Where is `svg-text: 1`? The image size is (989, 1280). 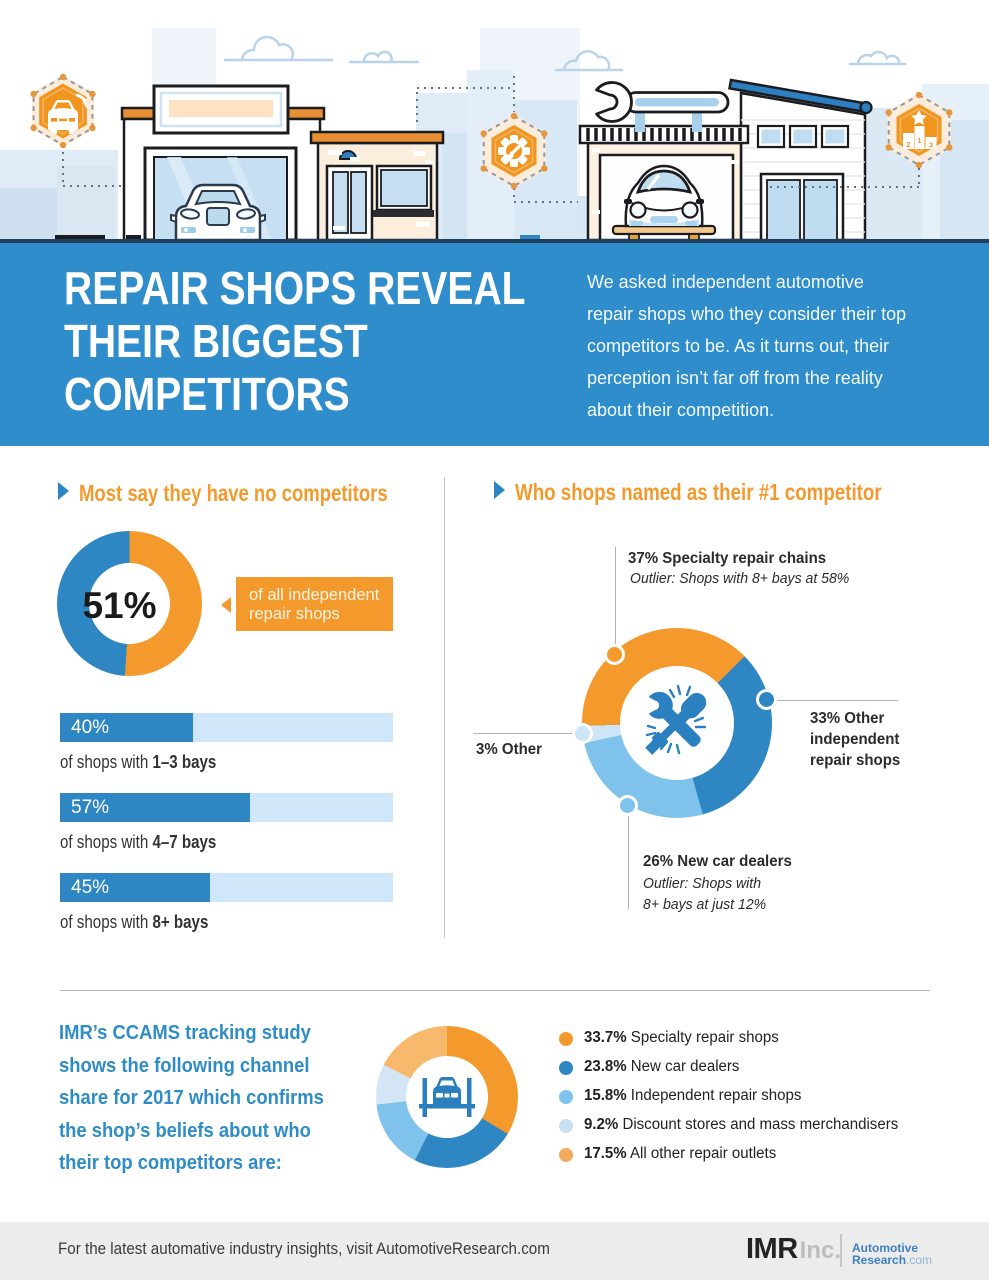
svg-text: 1 is located at coordinates (919, 140).